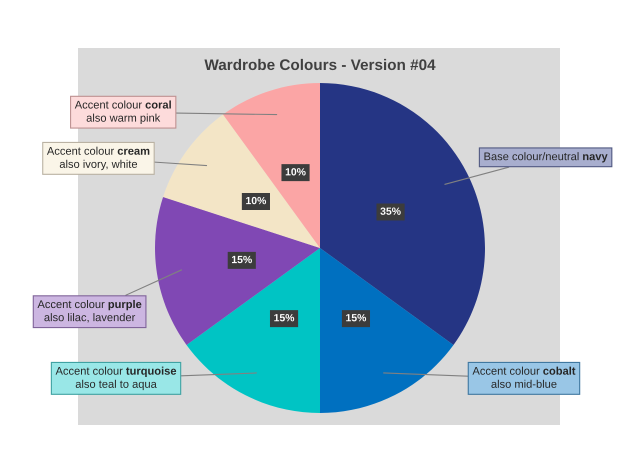 This screenshot has width=640, height=476. Describe the element at coordinates (89, 311) in the screenshot. I see `slice-label: Accent colour purple also lilac, lavender` at that location.